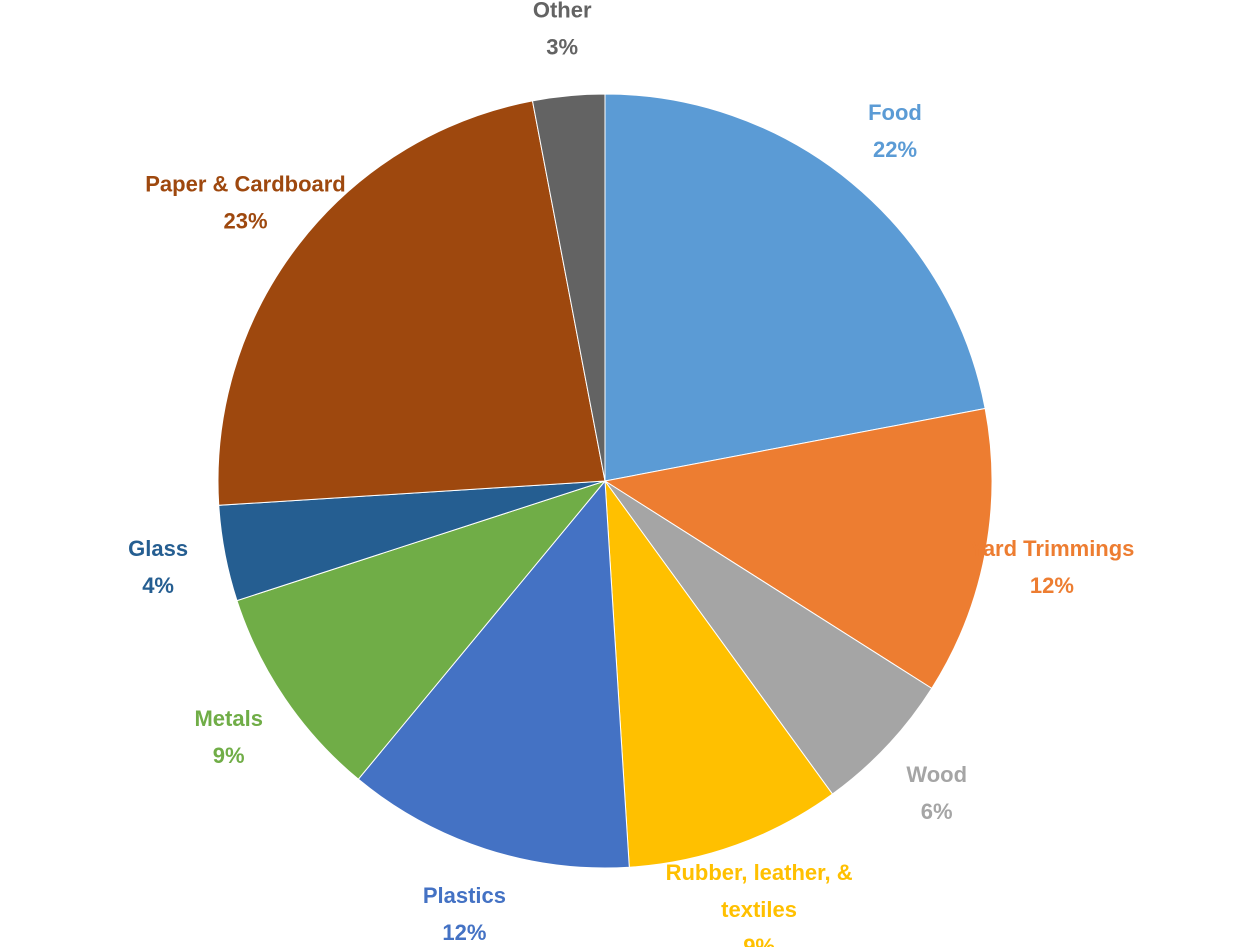 The image size is (1244, 947). I want to click on pie-slice-paper-cardboard, so click(411, 303).